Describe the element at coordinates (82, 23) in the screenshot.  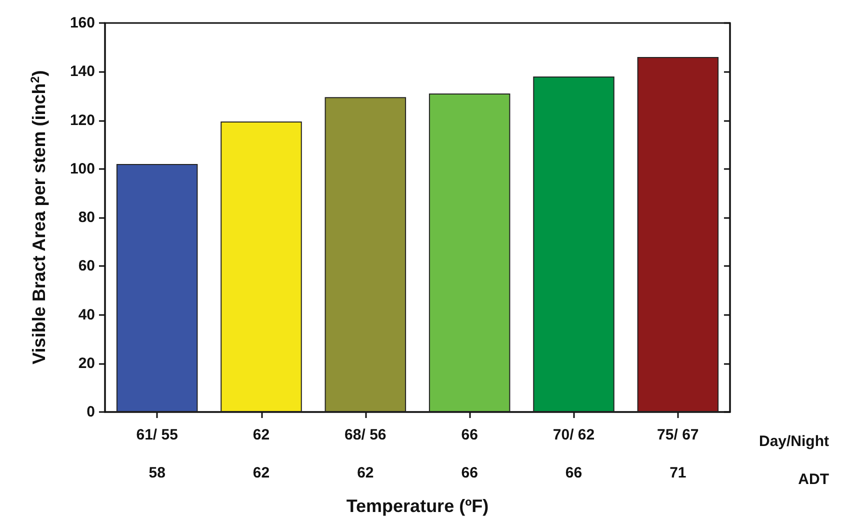
I see `y-tick-label: 160` at that location.